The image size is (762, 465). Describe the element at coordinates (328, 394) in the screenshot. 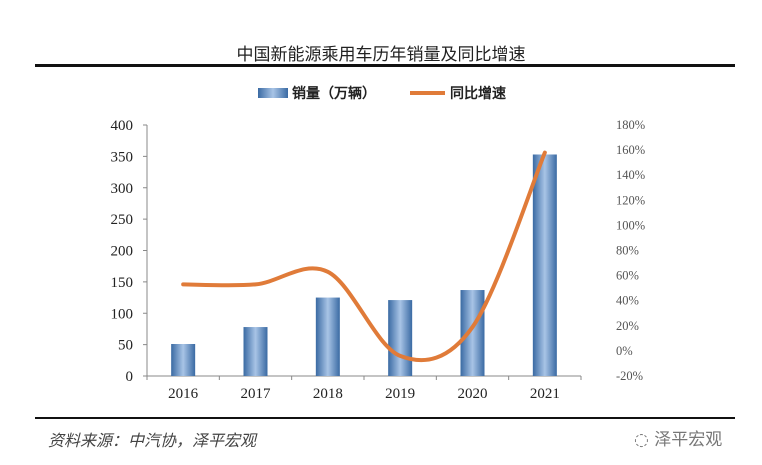

I see `x-tick-label: 2018` at that location.